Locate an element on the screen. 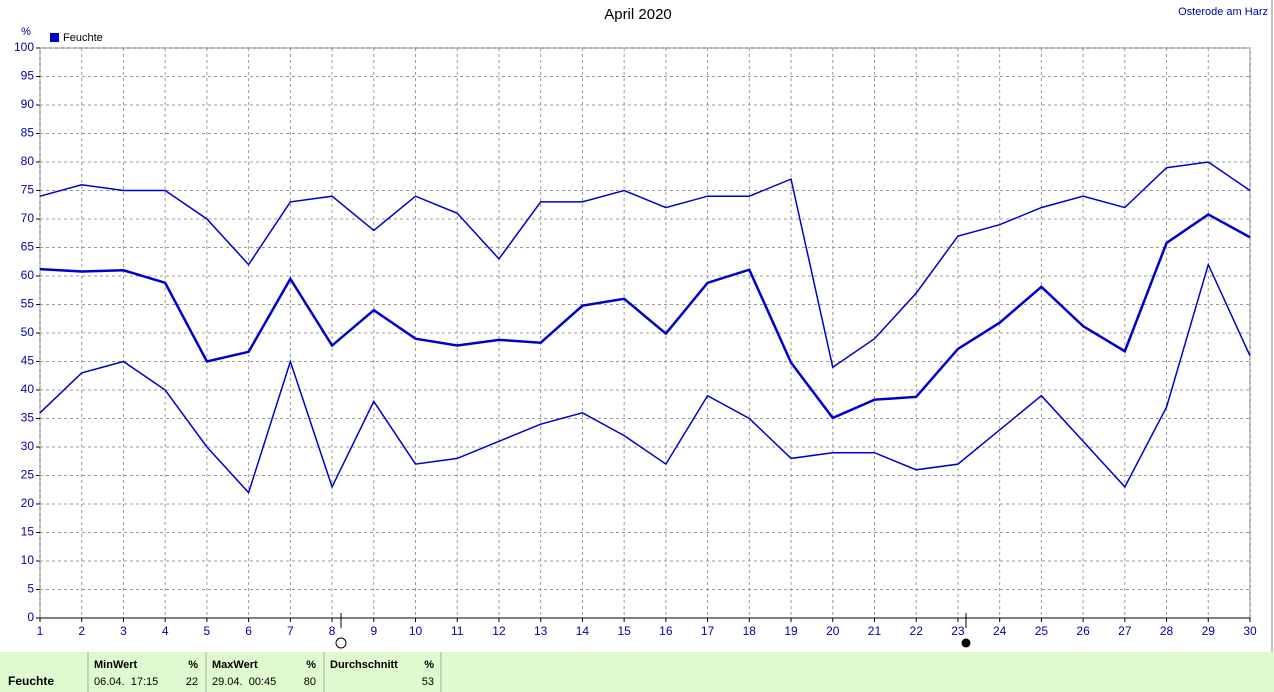 The width and height of the screenshot is (1274, 692). x-tick-label: 23 is located at coordinates (958, 631).